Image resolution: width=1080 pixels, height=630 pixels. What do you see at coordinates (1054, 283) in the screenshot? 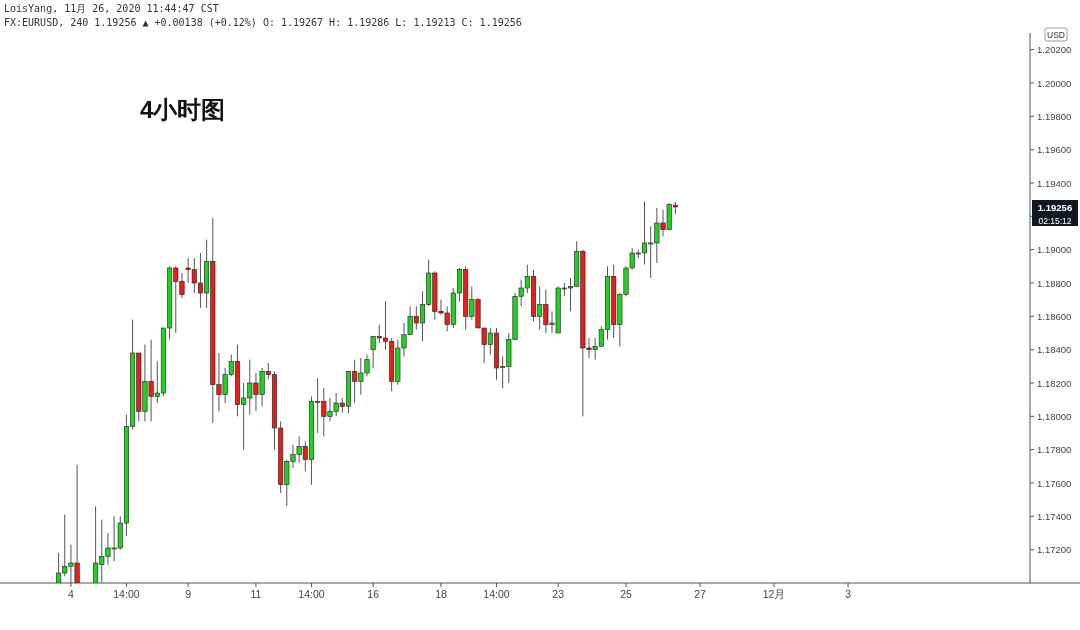
I see `y-tick-label: 1.18800` at bounding box center [1054, 283].